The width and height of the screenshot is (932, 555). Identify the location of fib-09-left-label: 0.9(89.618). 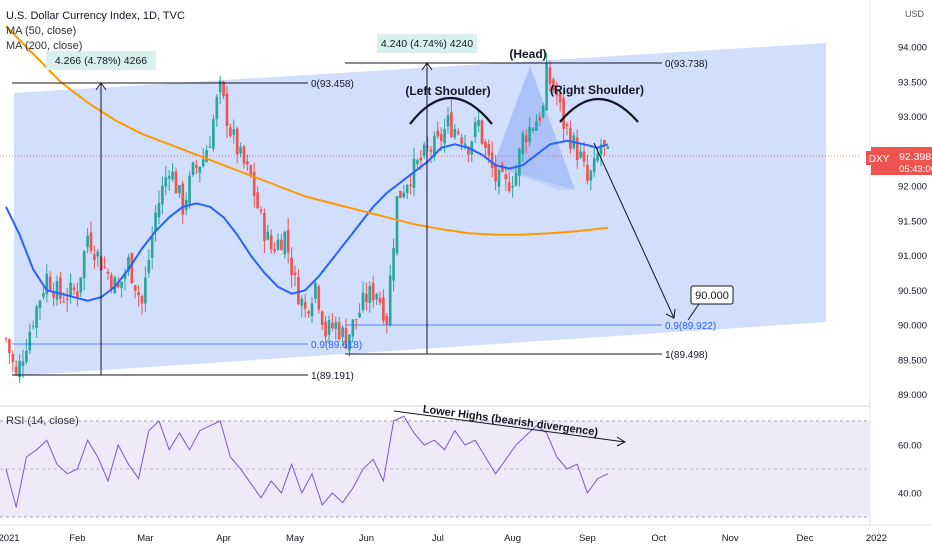
(336, 345).